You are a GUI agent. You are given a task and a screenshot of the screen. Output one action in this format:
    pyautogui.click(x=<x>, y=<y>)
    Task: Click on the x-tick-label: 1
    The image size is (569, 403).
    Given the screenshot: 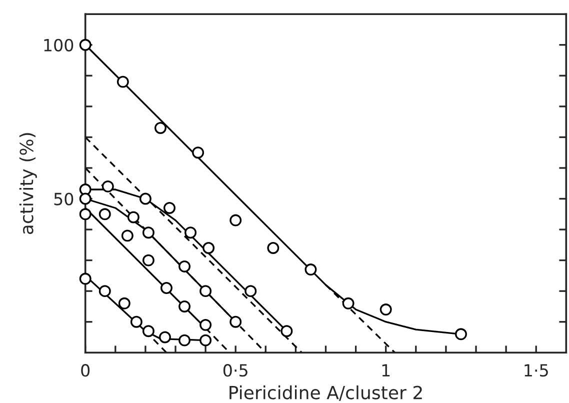 What is the action you would take?
    pyautogui.click(x=386, y=370)
    